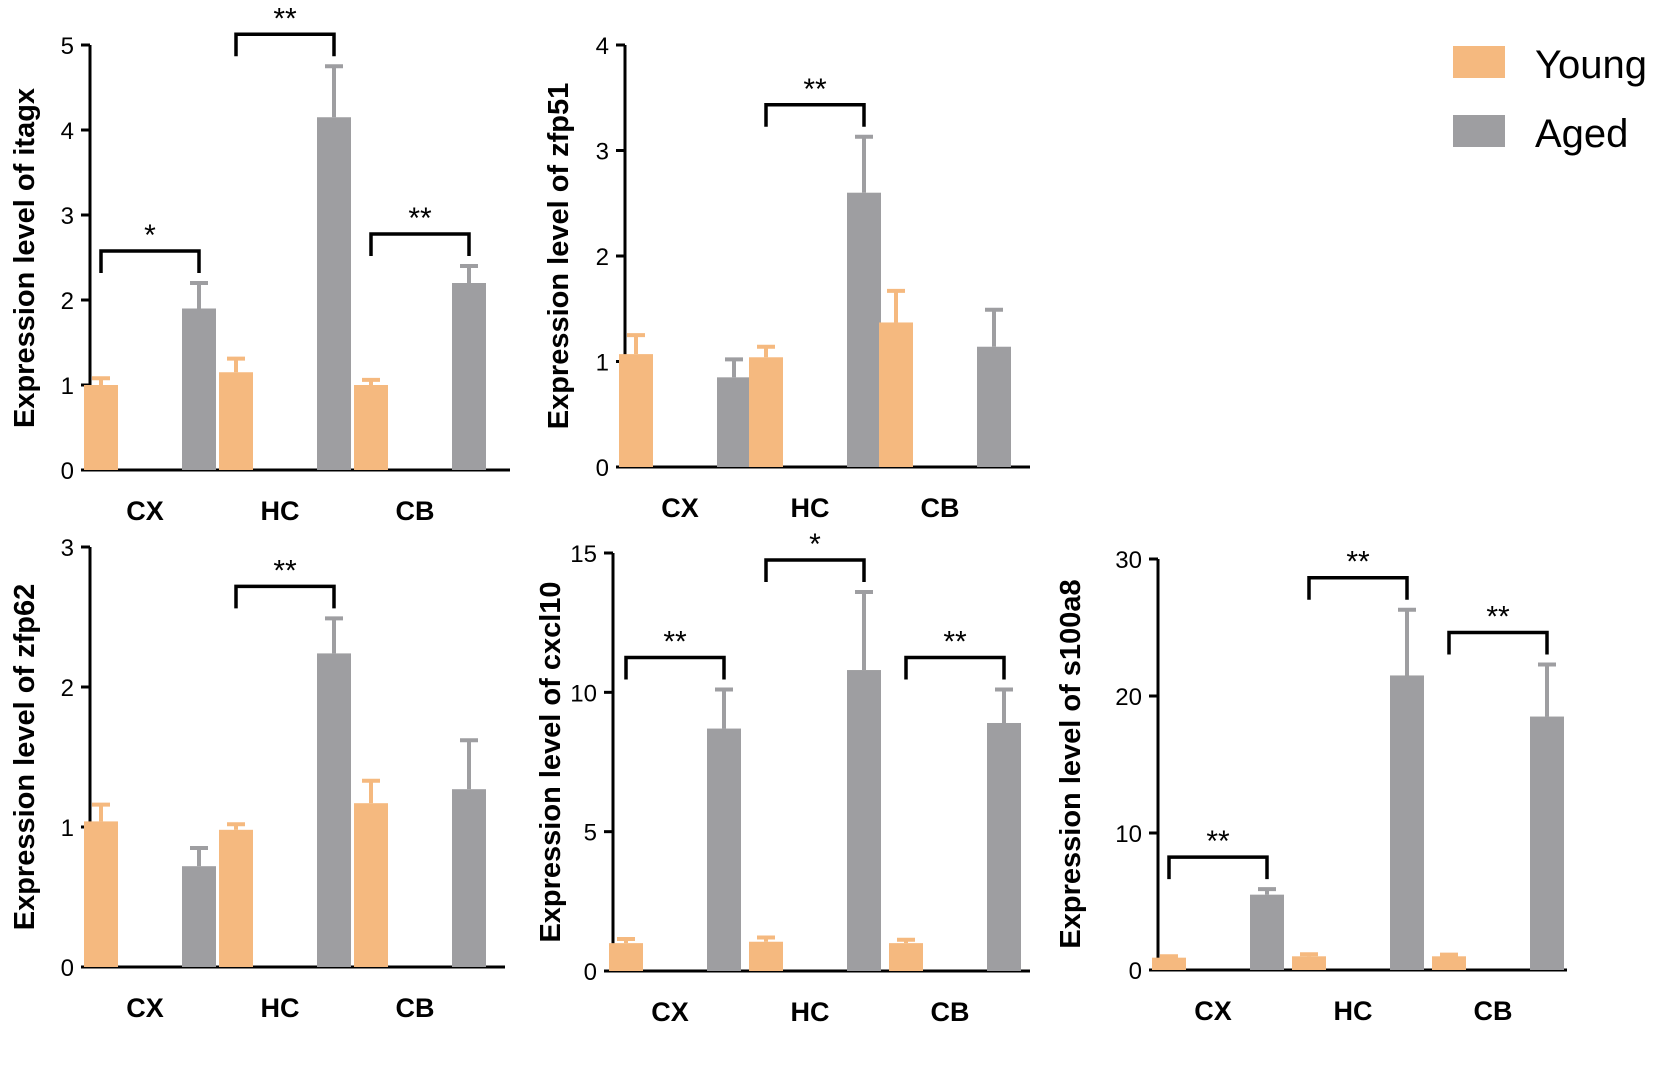 The height and width of the screenshot is (1085, 1654). What do you see at coordinates (1128, 697) in the screenshot?
I see `y-tick-label: 20` at bounding box center [1128, 697].